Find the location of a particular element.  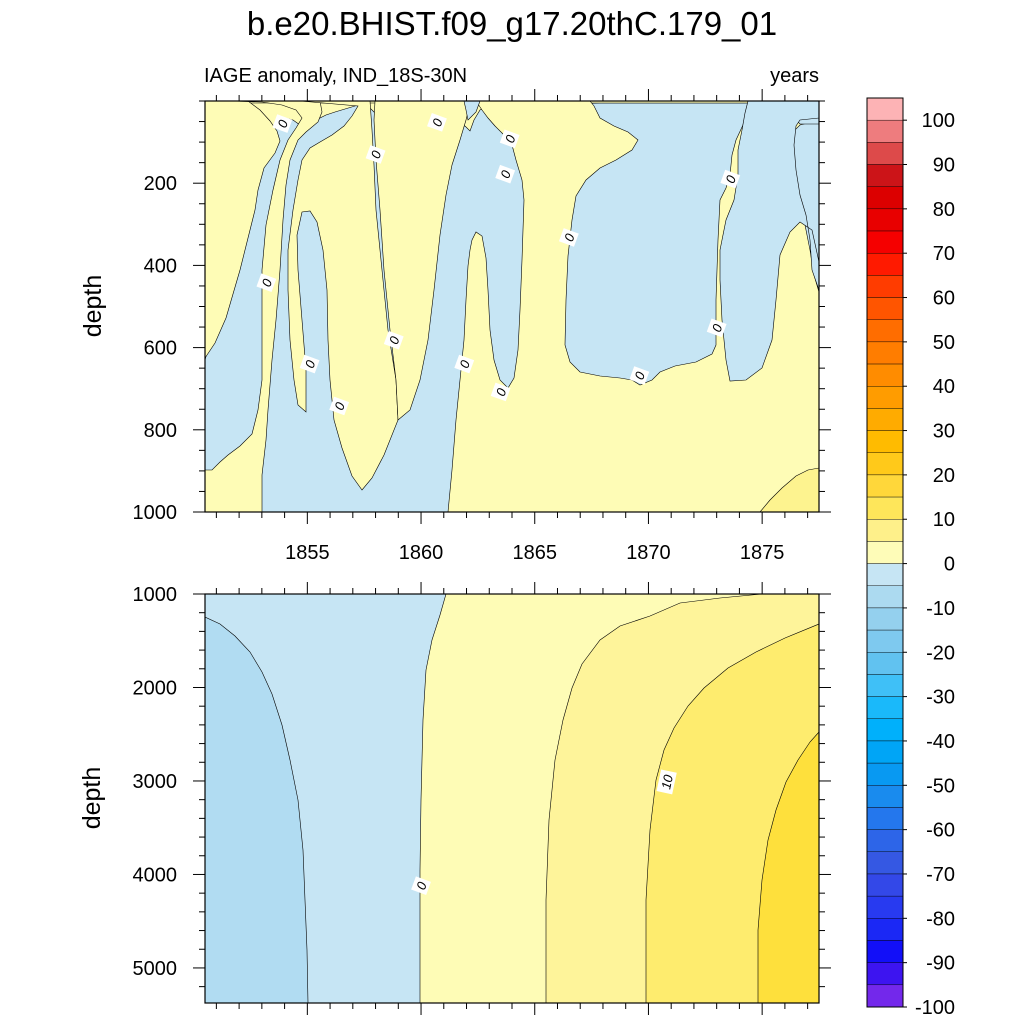

lower-negative-core is located at coordinates (257, 809).